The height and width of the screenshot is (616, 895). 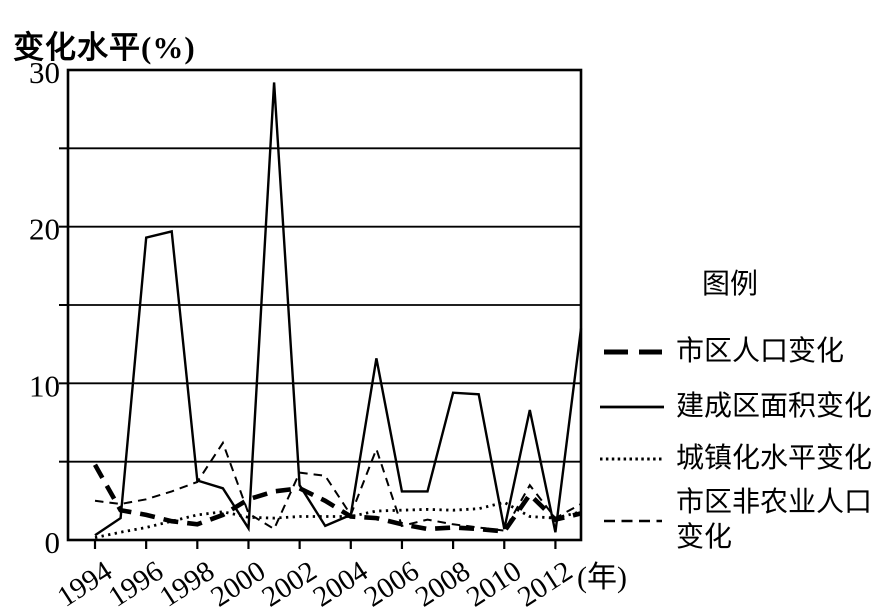 What do you see at coordinates (632, 407) in the screenshot?
I see `solid-line-swatch` at bounding box center [632, 407].